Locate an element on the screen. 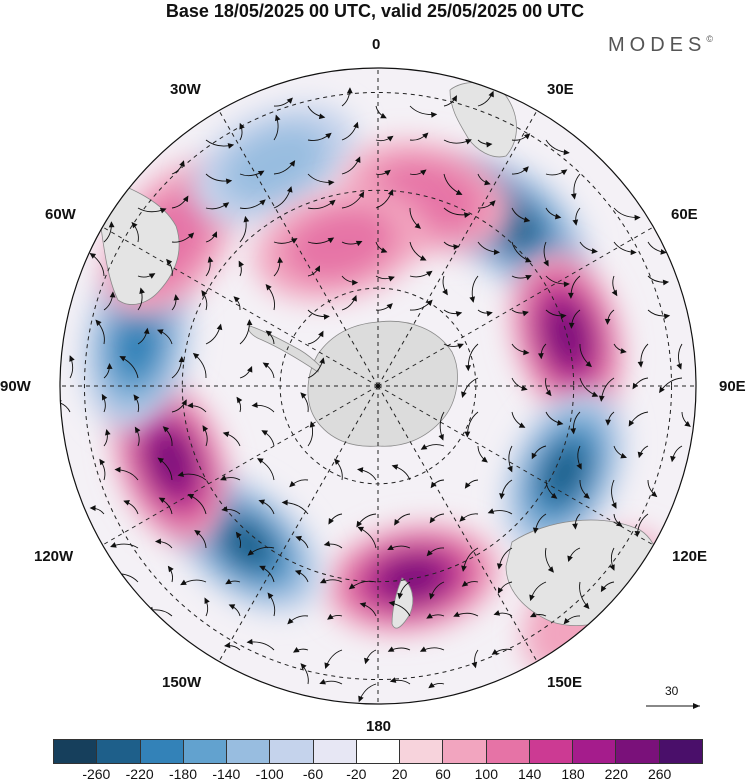 The image size is (750, 783). label-lon-90w: 90W is located at coordinates (15, 386).